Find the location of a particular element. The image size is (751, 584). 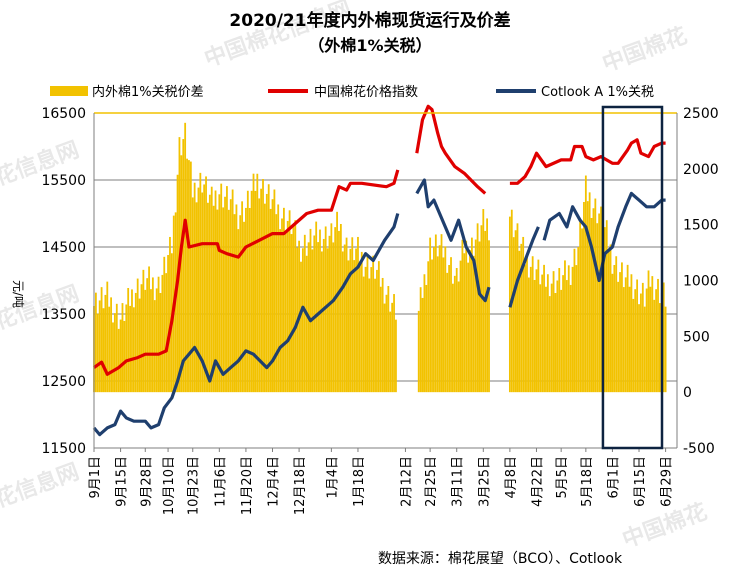

legend-label-china-index: 中国棉花价格指数 is located at coordinates (366, 92).